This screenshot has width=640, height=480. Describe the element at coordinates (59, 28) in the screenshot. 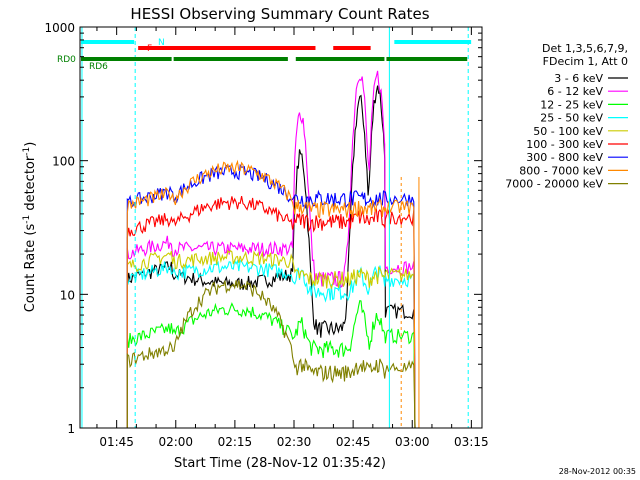

I see `y-tick-label: 1000` at that location.